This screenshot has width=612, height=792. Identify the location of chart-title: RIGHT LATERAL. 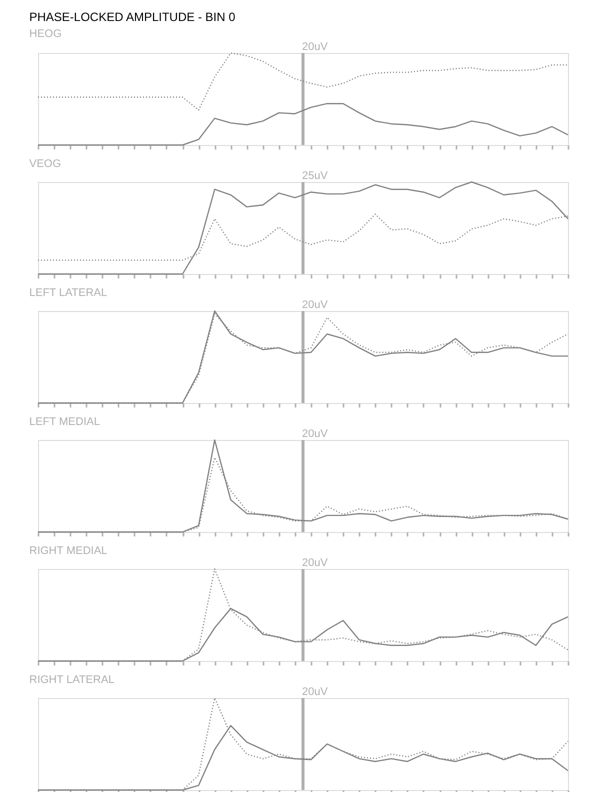
(71, 680).